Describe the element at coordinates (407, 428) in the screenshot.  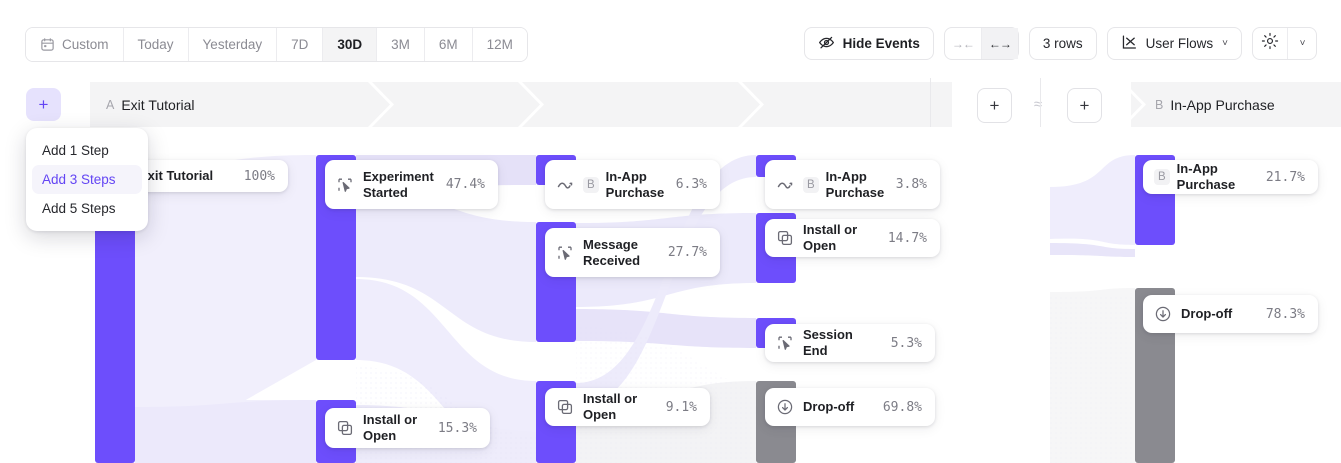
I see `node-card-install-or-open: Install or Open 15.3%` at that location.